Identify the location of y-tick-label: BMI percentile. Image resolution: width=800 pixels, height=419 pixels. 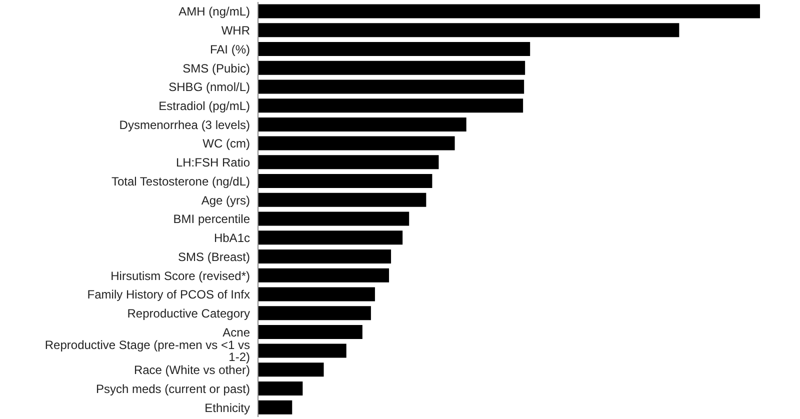
(211, 219).